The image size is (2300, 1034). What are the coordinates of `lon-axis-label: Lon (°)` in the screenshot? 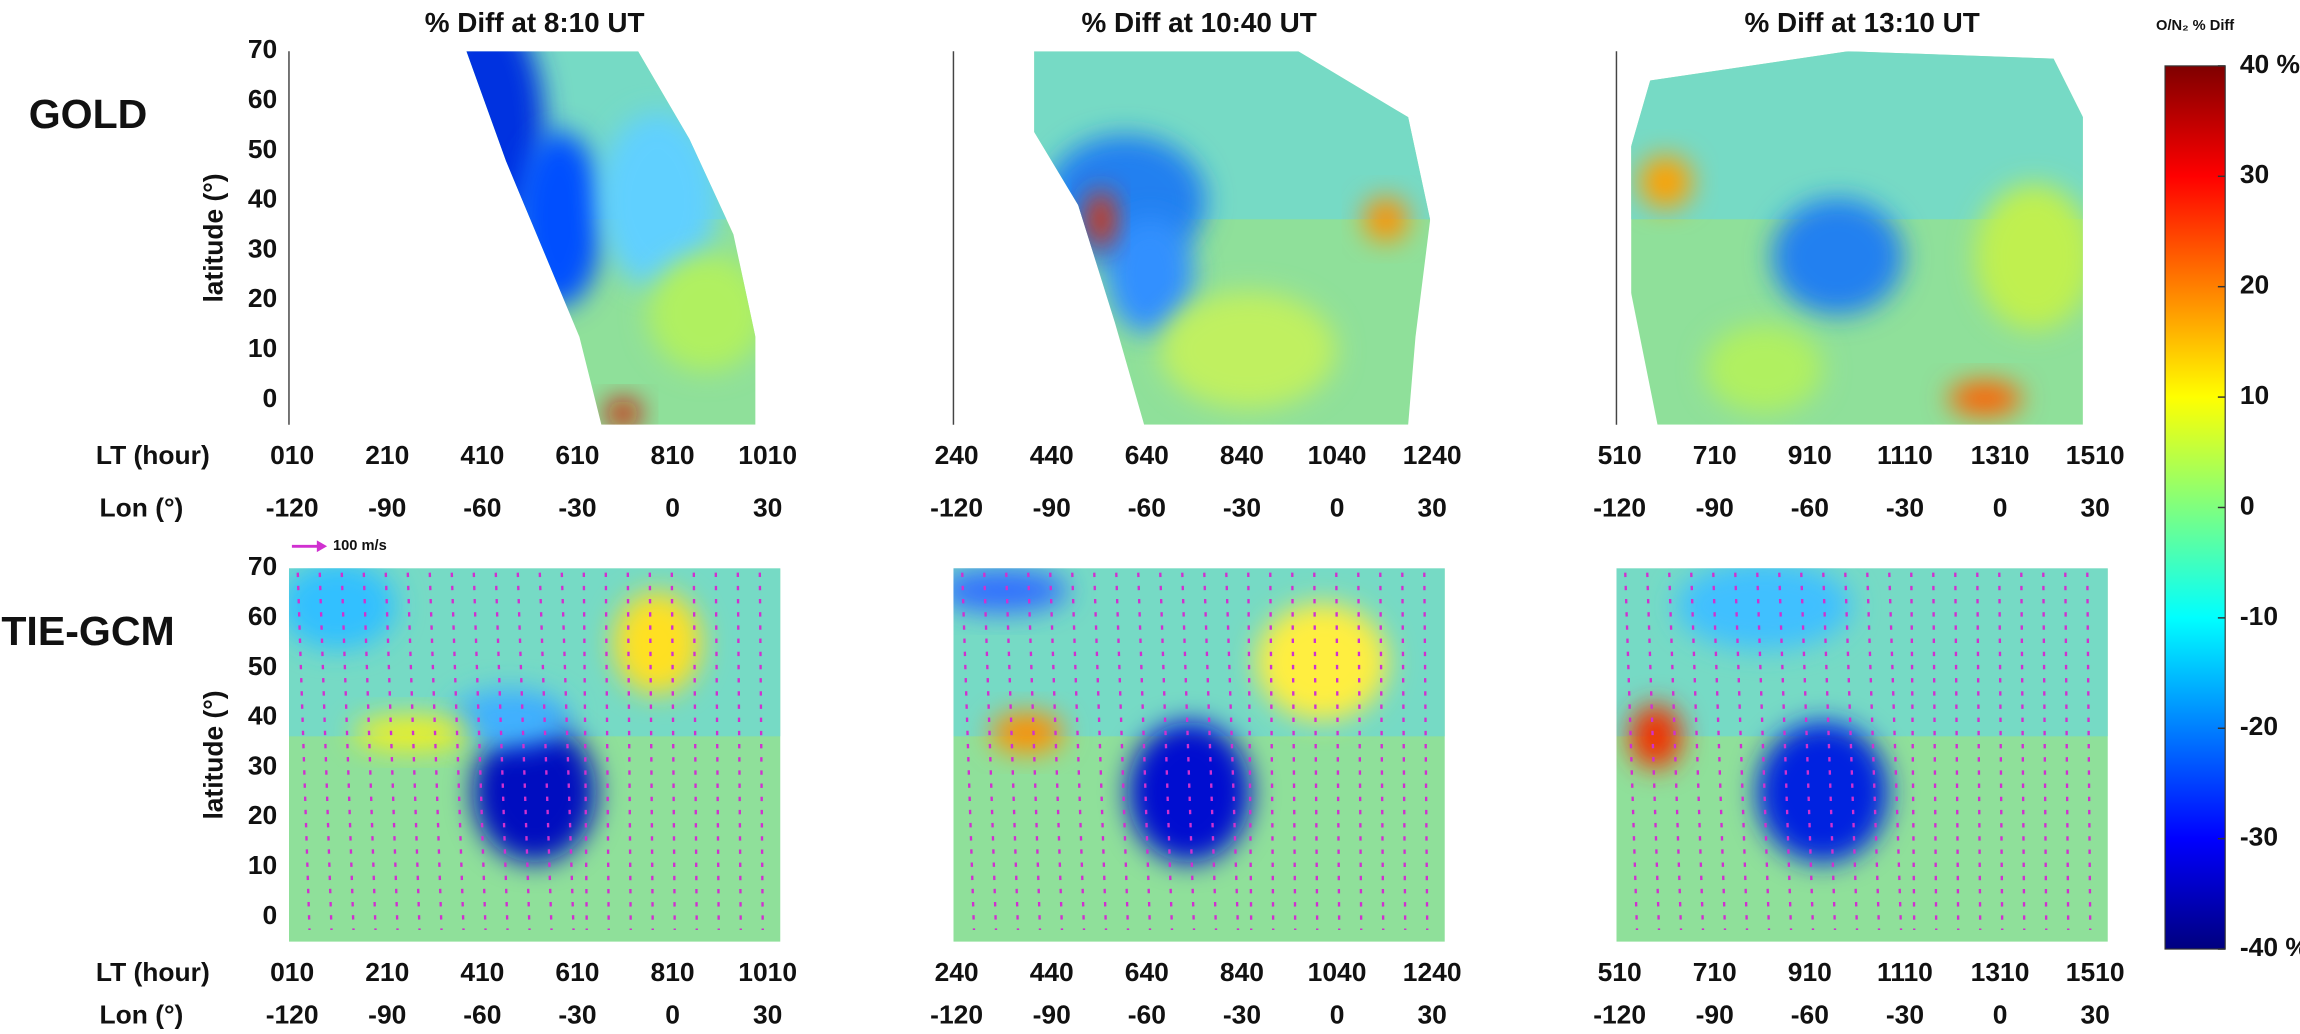 It's located at (142, 1014).